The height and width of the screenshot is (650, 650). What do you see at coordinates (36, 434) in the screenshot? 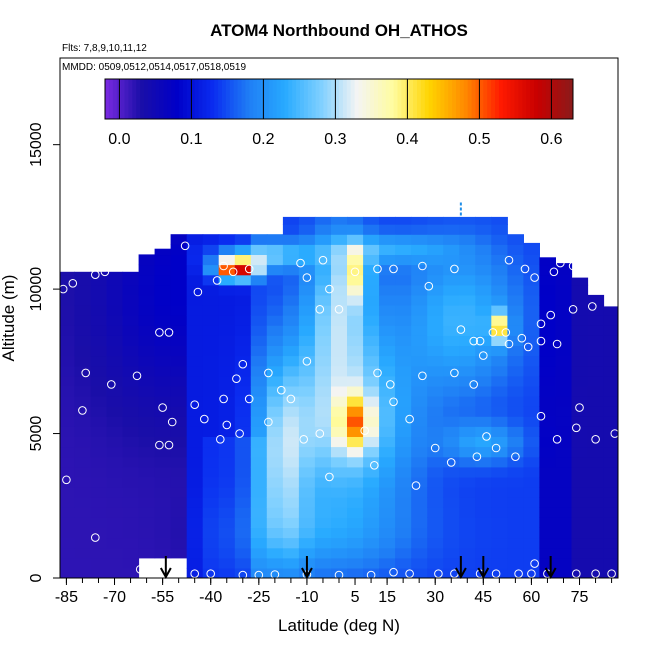
I see `y-tick-label: 5000` at bounding box center [36, 434].